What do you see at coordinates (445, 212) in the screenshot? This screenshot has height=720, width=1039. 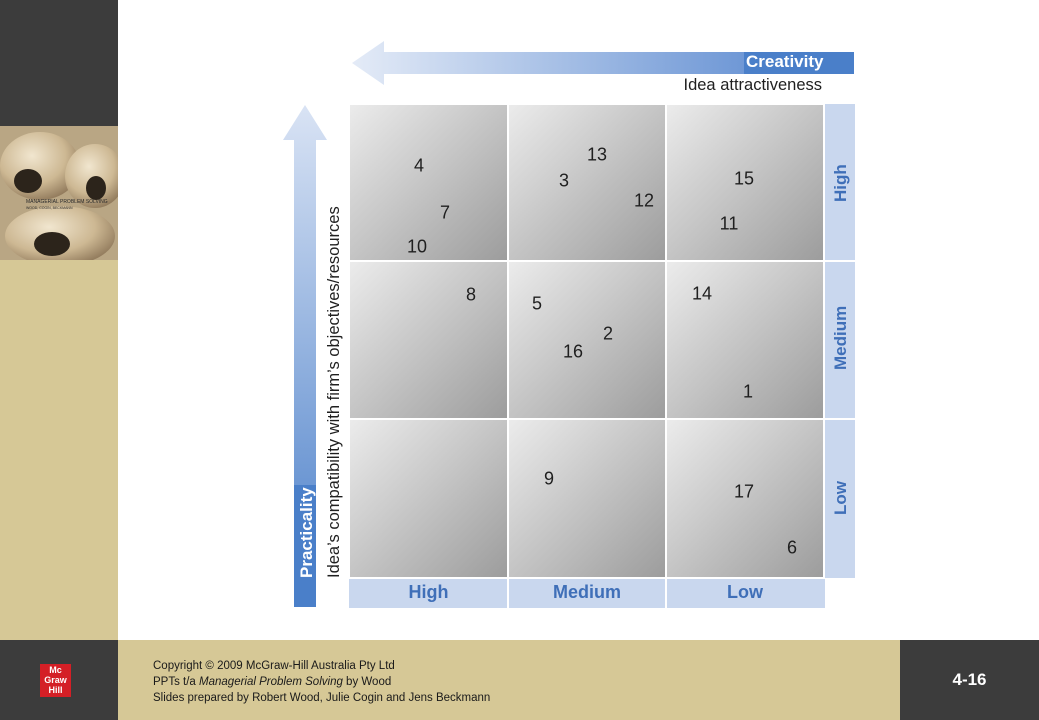 I see `idea-number: 7` at bounding box center [445, 212].